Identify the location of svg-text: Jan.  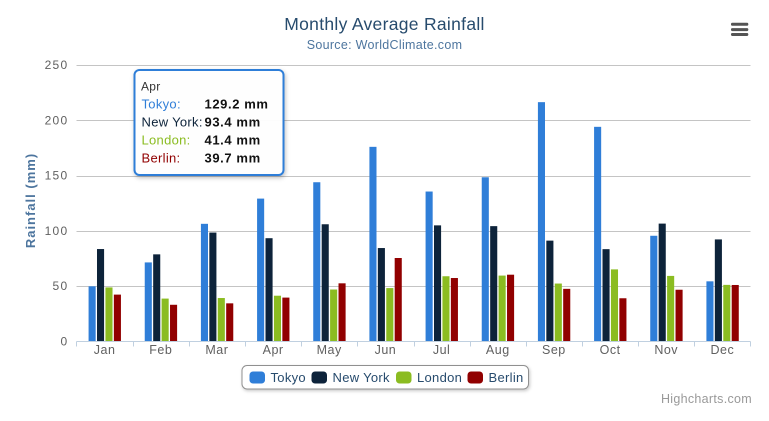
(105, 350).